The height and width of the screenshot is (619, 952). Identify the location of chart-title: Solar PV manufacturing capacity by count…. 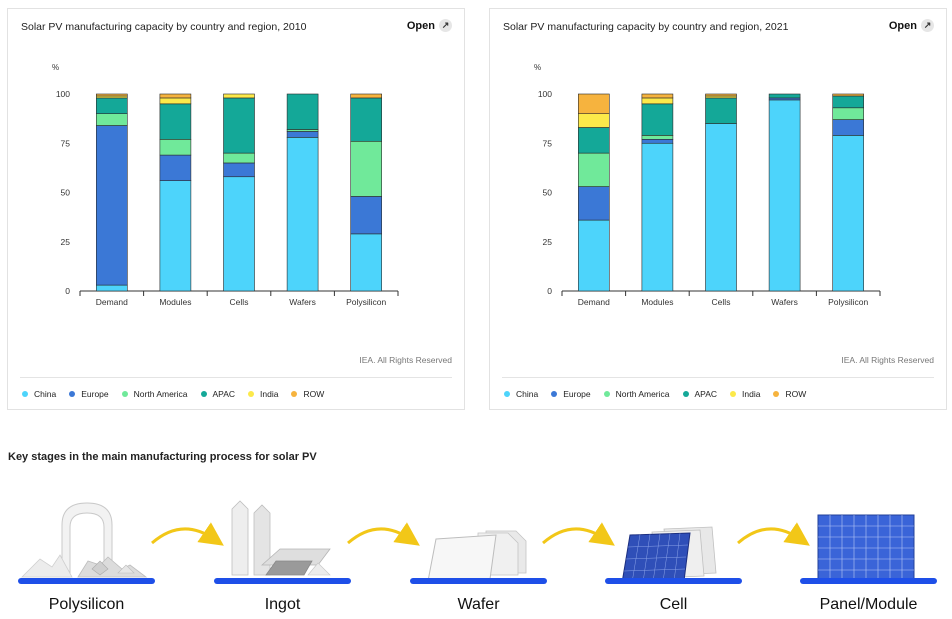
(164, 27).